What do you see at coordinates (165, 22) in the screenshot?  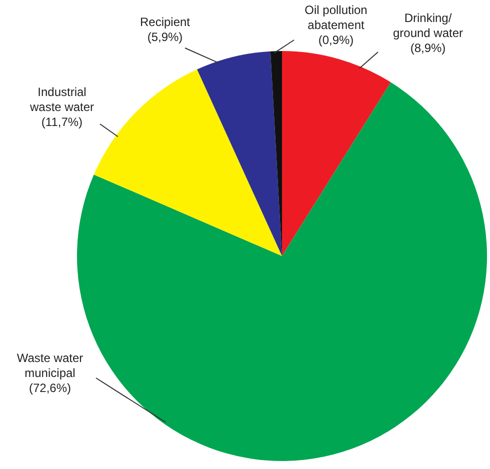 I see `slice-label: Recipient` at bounding box center [165, 22].